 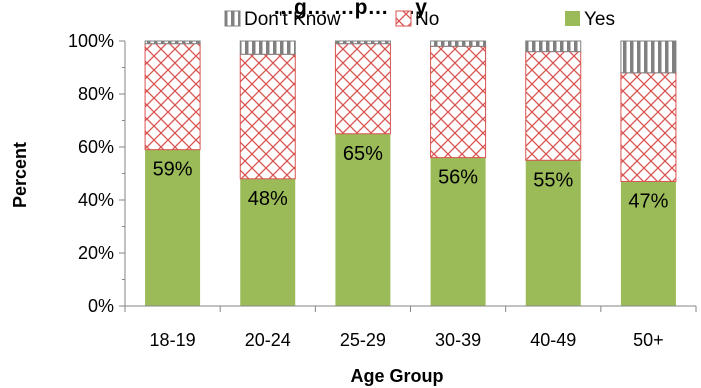 What do you see at coordinates (648, 243) in the screenshot?
I see `bar-yes-50+` at bounding box center [648, 243].